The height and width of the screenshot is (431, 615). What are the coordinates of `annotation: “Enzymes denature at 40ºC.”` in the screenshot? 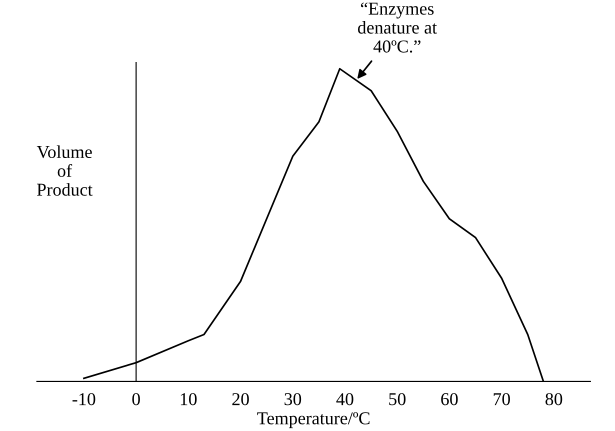 It's located at (397, 27).